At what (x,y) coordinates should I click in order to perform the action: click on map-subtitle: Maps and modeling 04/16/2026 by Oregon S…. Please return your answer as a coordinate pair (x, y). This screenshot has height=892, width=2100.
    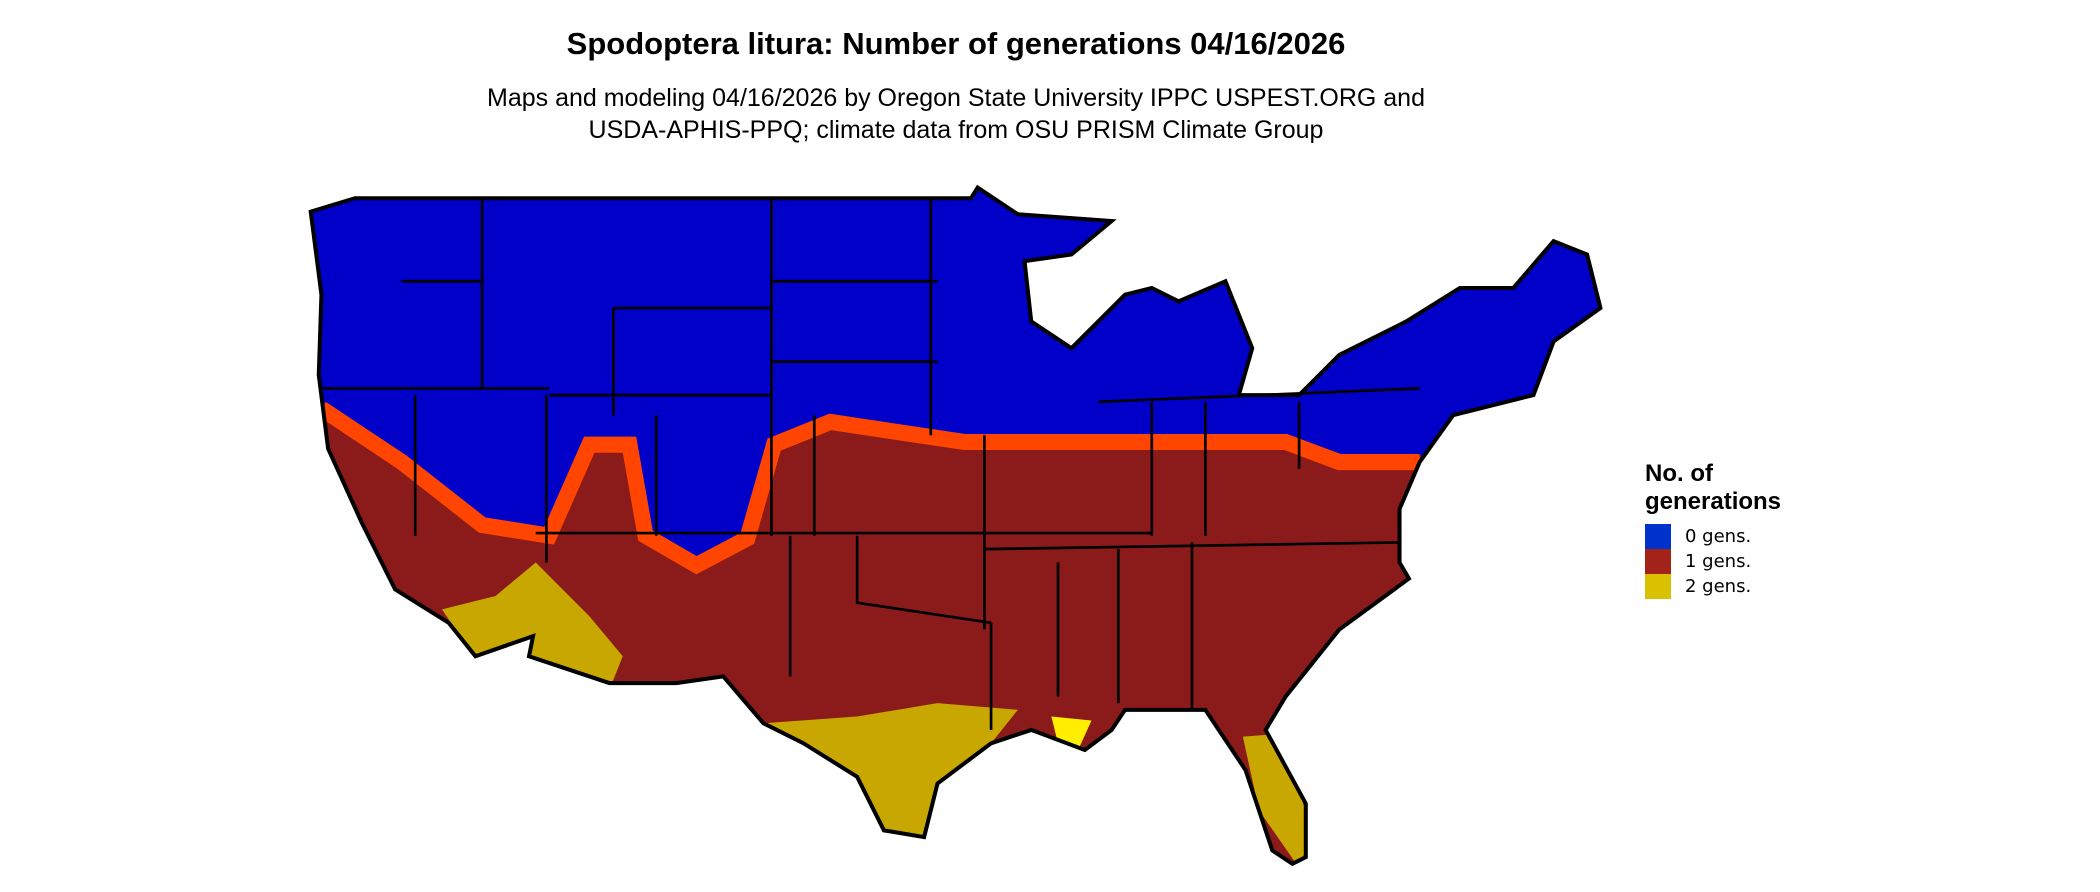
    Looking at the image, I should click on (956, 114).